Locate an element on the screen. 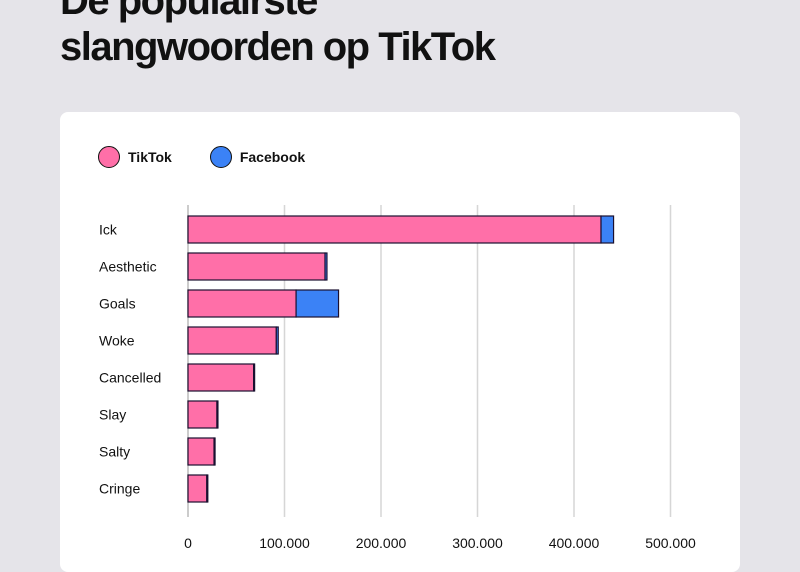  x-tick-label: 500.000 is located at coordinates (670, 543).